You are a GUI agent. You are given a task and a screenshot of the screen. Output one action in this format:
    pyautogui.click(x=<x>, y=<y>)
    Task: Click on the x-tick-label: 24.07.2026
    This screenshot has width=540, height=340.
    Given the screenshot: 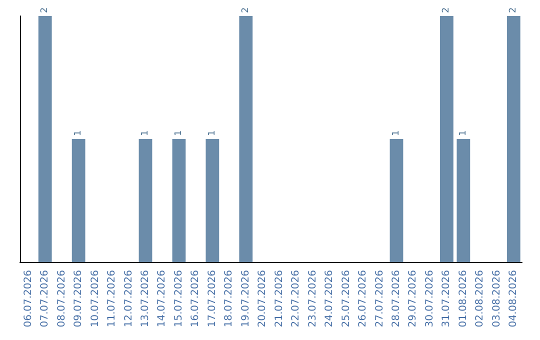 What is the action you would take?
    pyautogui.click(x=330, y=299)
    